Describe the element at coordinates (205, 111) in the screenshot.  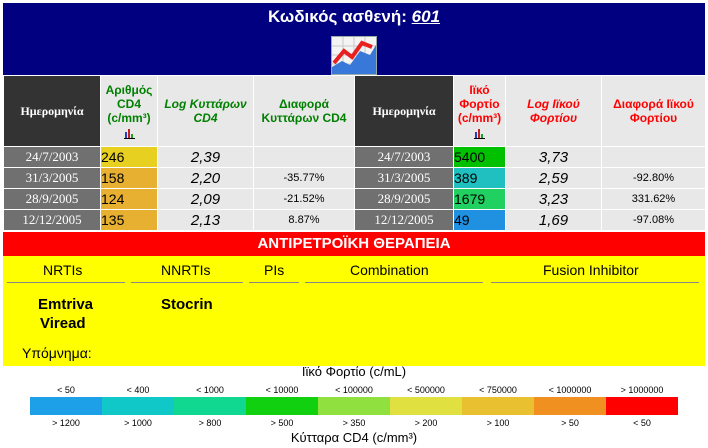
I see `cd4-log-header: Log Κυττάρων CD4` at that location.